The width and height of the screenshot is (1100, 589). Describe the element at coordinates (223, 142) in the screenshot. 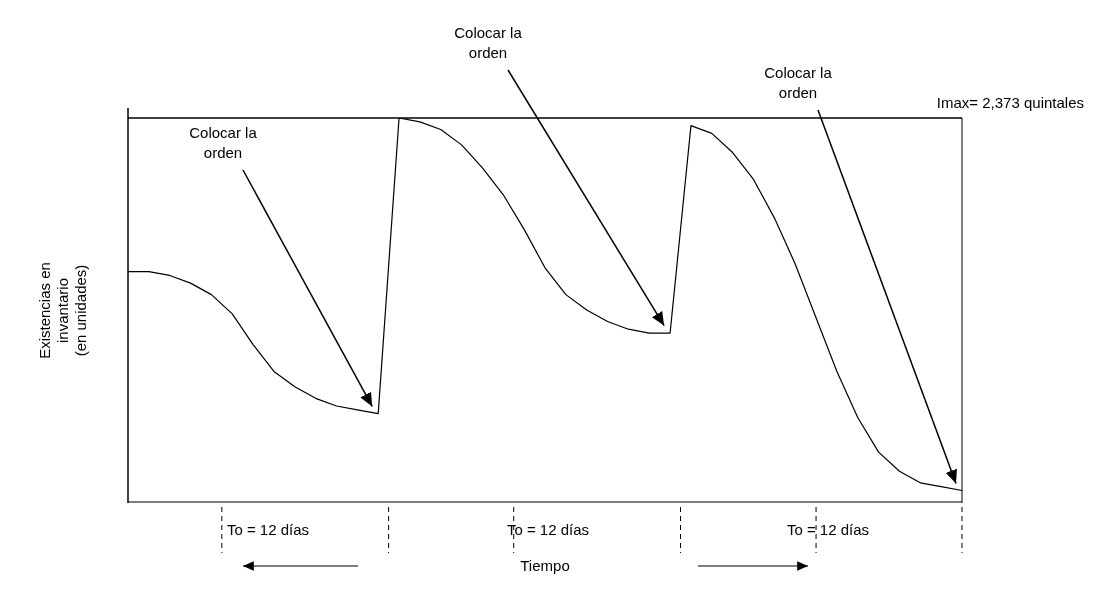

I see `annotation: Colocar la orden` at that location.